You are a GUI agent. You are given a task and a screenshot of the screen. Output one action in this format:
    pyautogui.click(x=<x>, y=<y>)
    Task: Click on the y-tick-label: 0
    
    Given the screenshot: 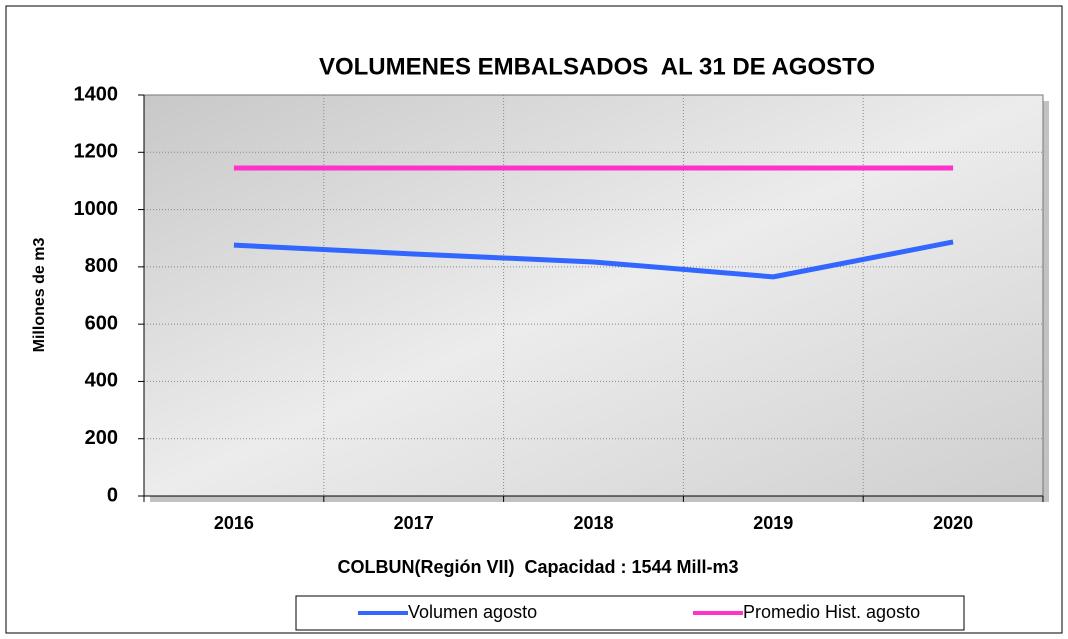 What is the action you would take?
    pyautogui.click(x=112, y=495)
    